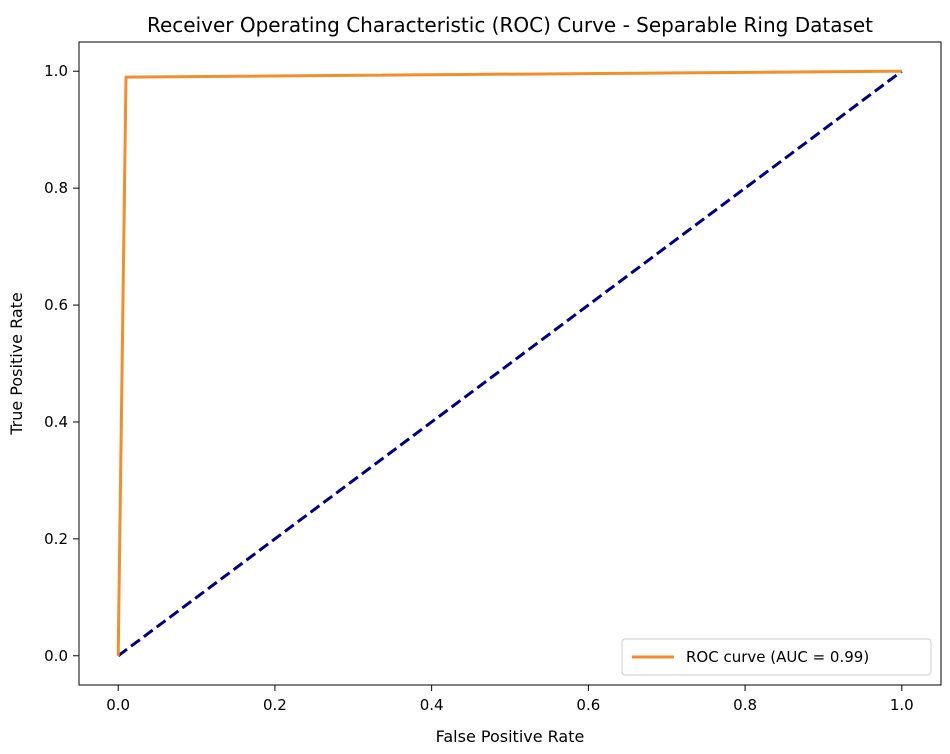  What do you see at coordinates (61, 363) in the screenshot?
I see `y-axis-ticks: 0.0 0.2 0.4 0.6 0.8 1.0` at bounding box center [61, 363].